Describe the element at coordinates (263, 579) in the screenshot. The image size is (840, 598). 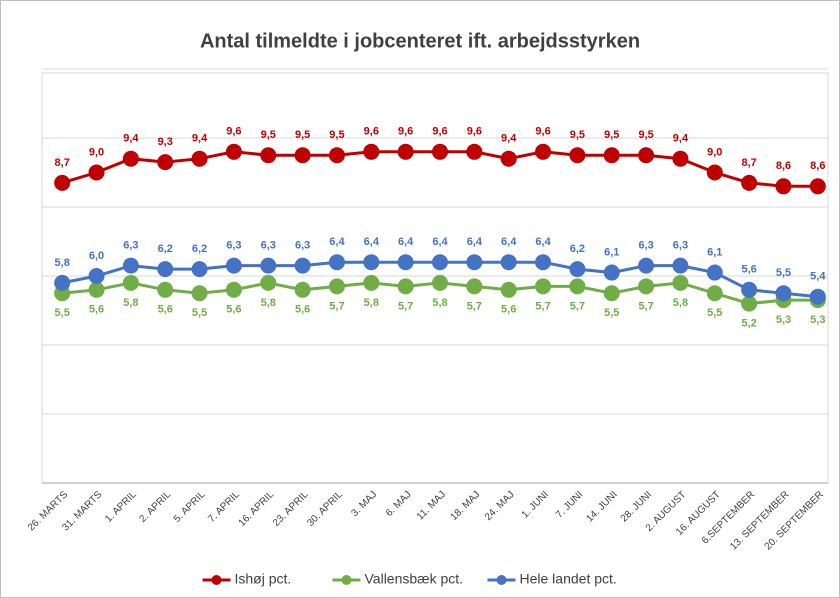
I see `legend-label: Ishøj pct.` at that location.